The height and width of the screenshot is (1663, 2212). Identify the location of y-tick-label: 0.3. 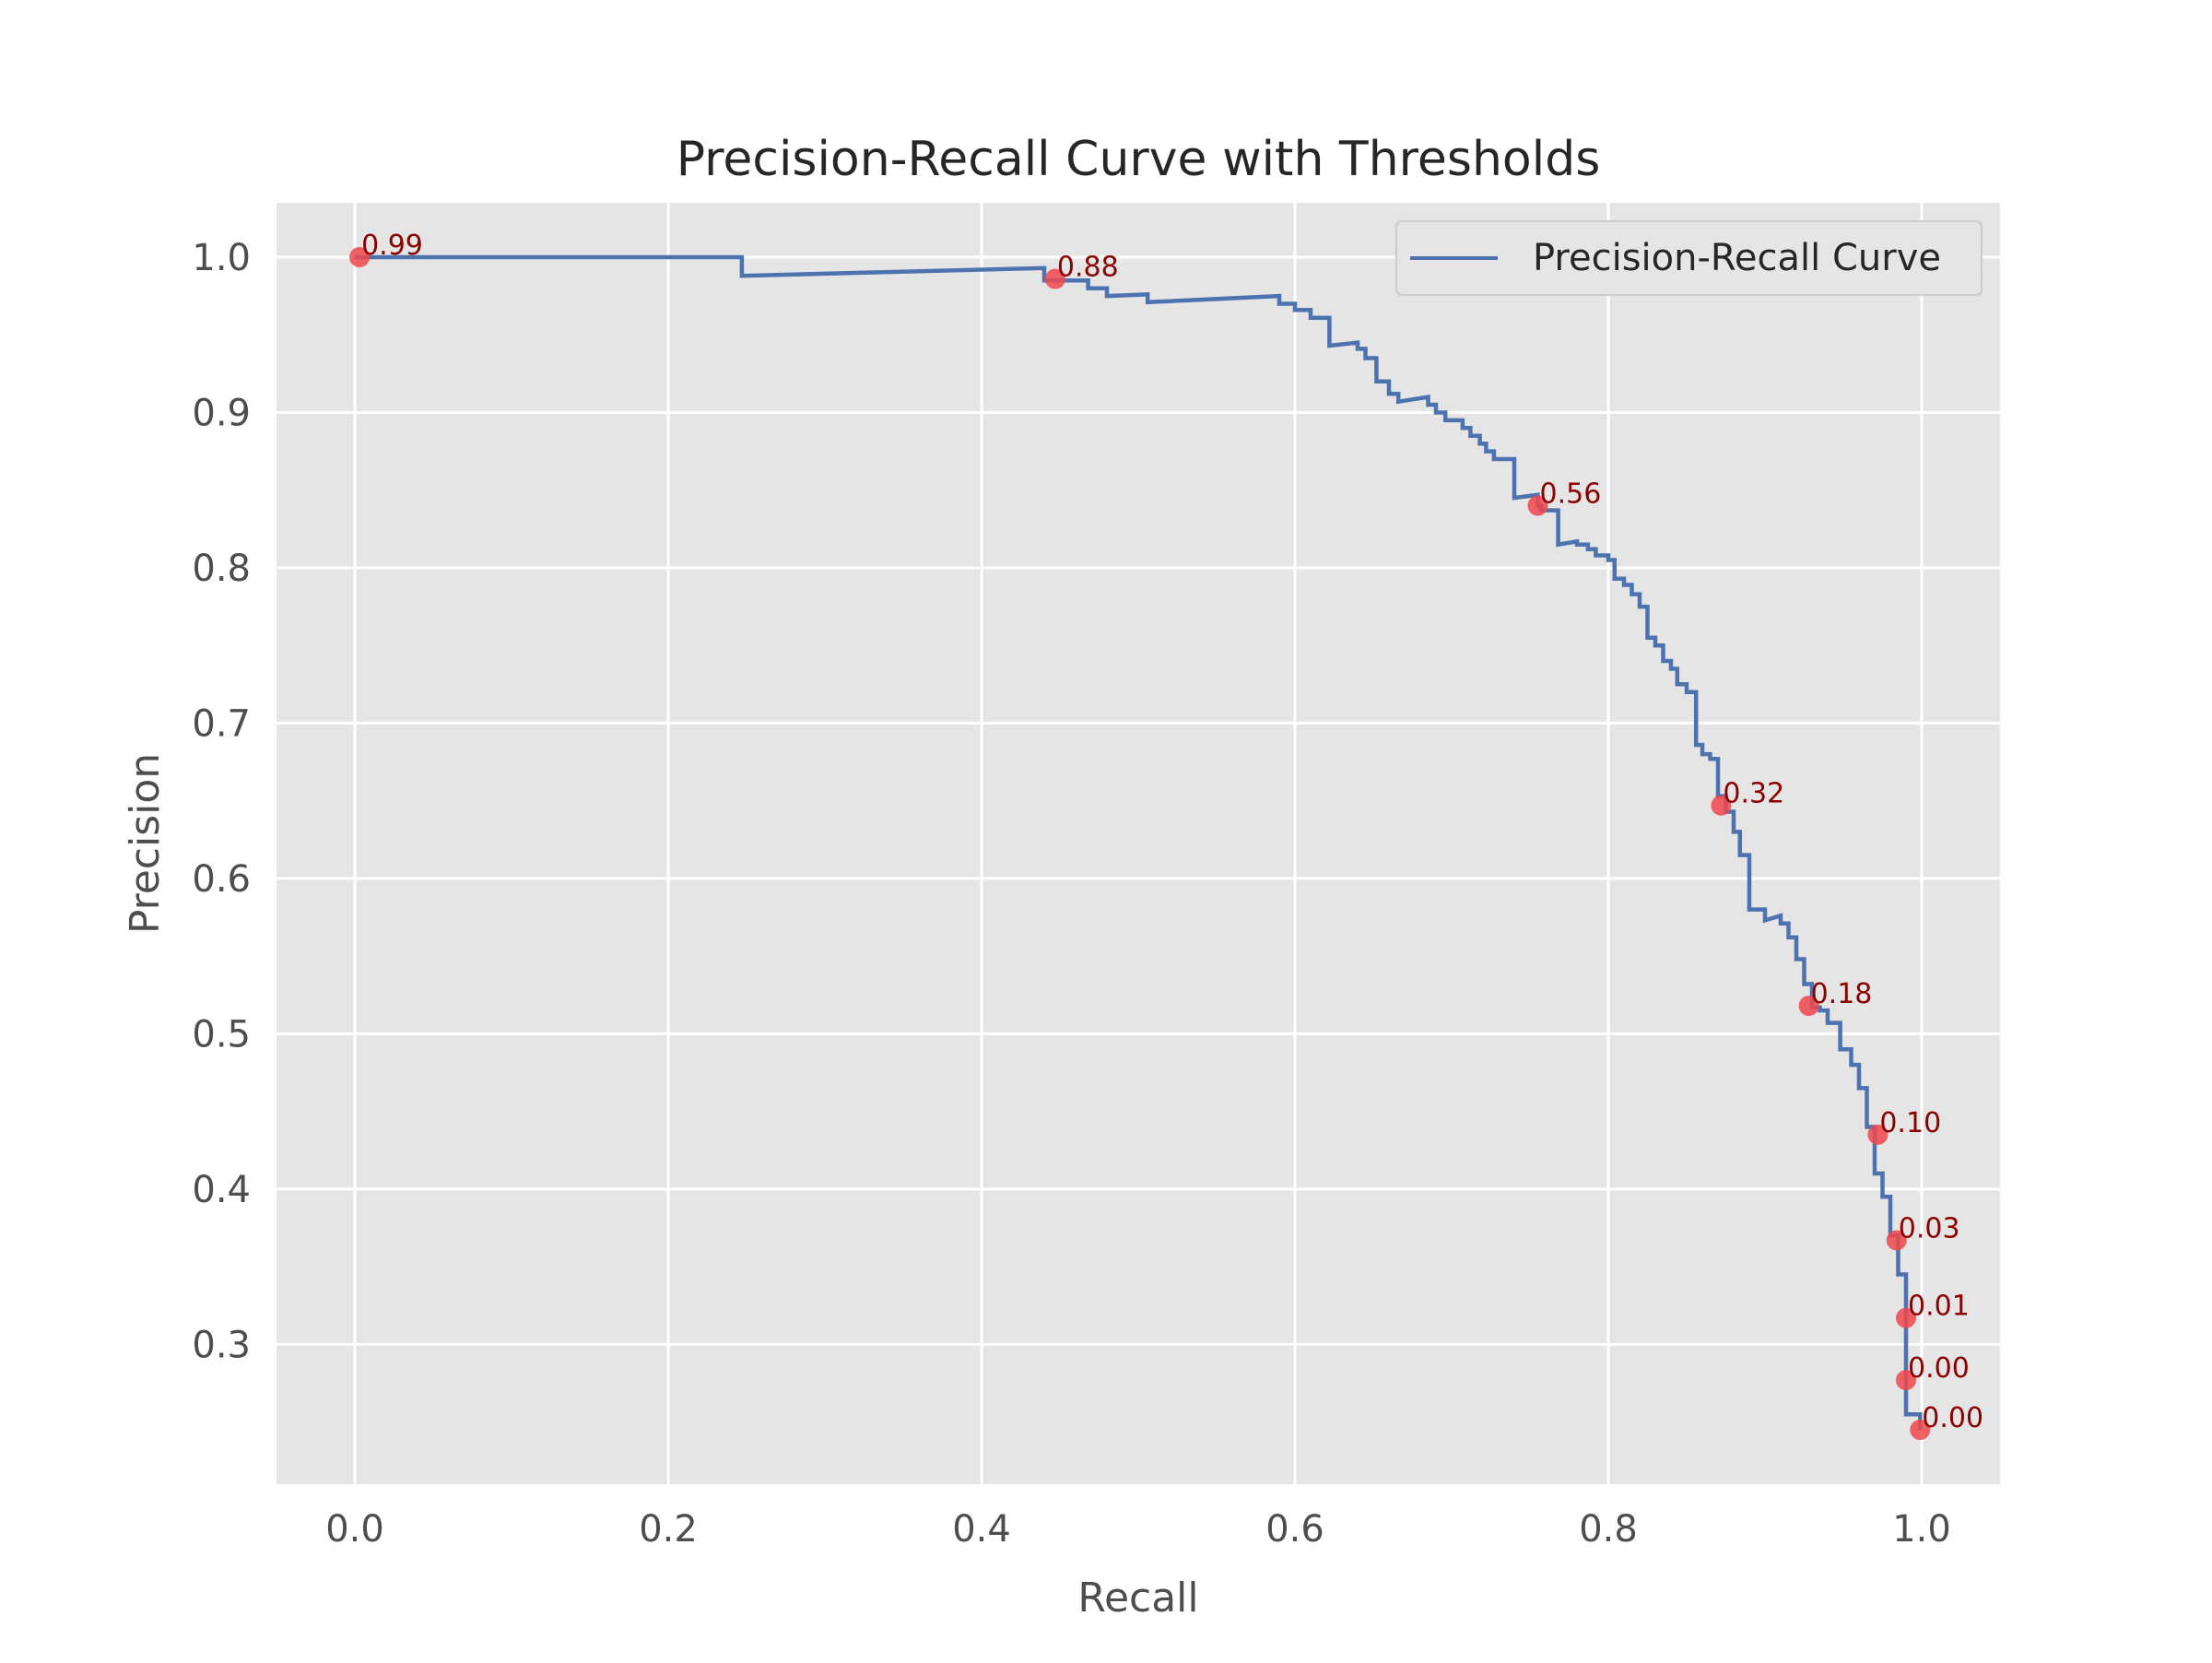
(221, 1345).